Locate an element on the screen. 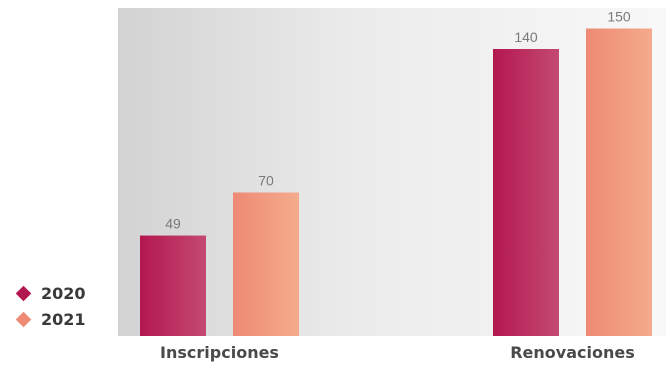  value-label-inscripciones-2020: 49 is located at coordinates (173, 224).